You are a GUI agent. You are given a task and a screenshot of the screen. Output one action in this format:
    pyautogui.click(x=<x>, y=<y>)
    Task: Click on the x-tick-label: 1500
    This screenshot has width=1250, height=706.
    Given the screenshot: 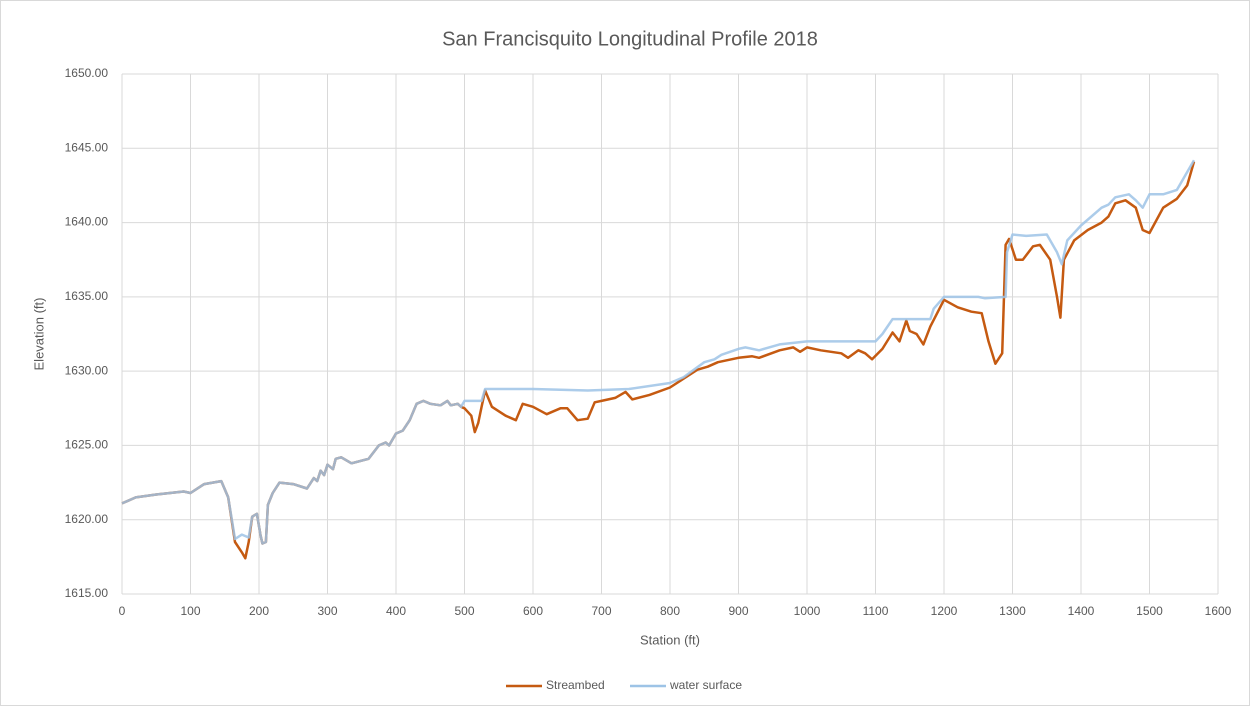 What is the action you would take?
    pyautogui.click(x=1149, y=611)
    